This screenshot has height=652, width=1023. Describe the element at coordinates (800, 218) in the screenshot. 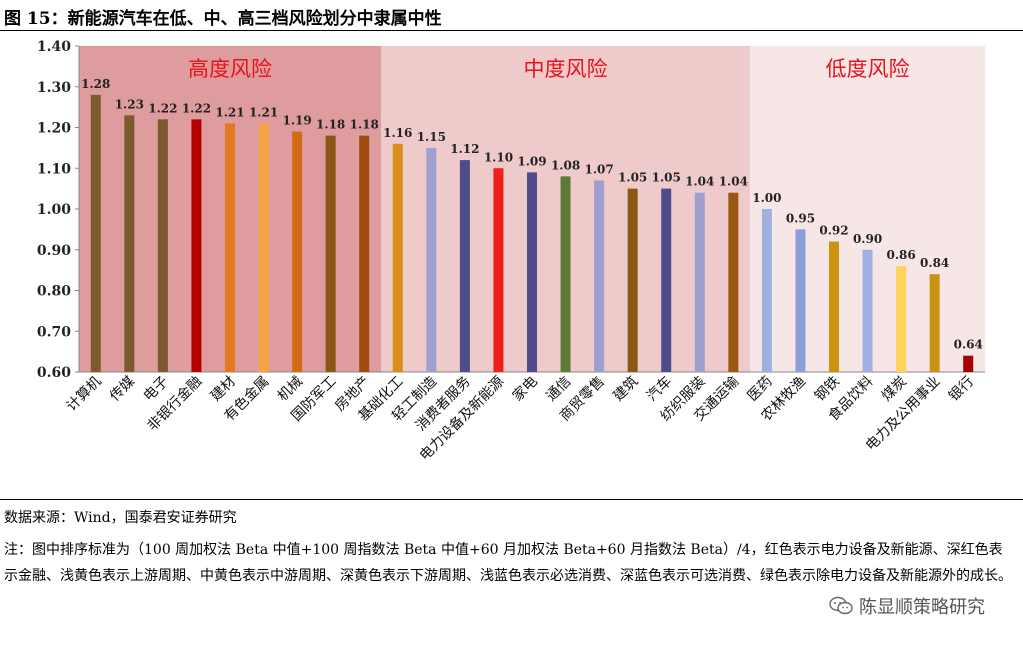

I see `value-label-21: 0.95` at that location.